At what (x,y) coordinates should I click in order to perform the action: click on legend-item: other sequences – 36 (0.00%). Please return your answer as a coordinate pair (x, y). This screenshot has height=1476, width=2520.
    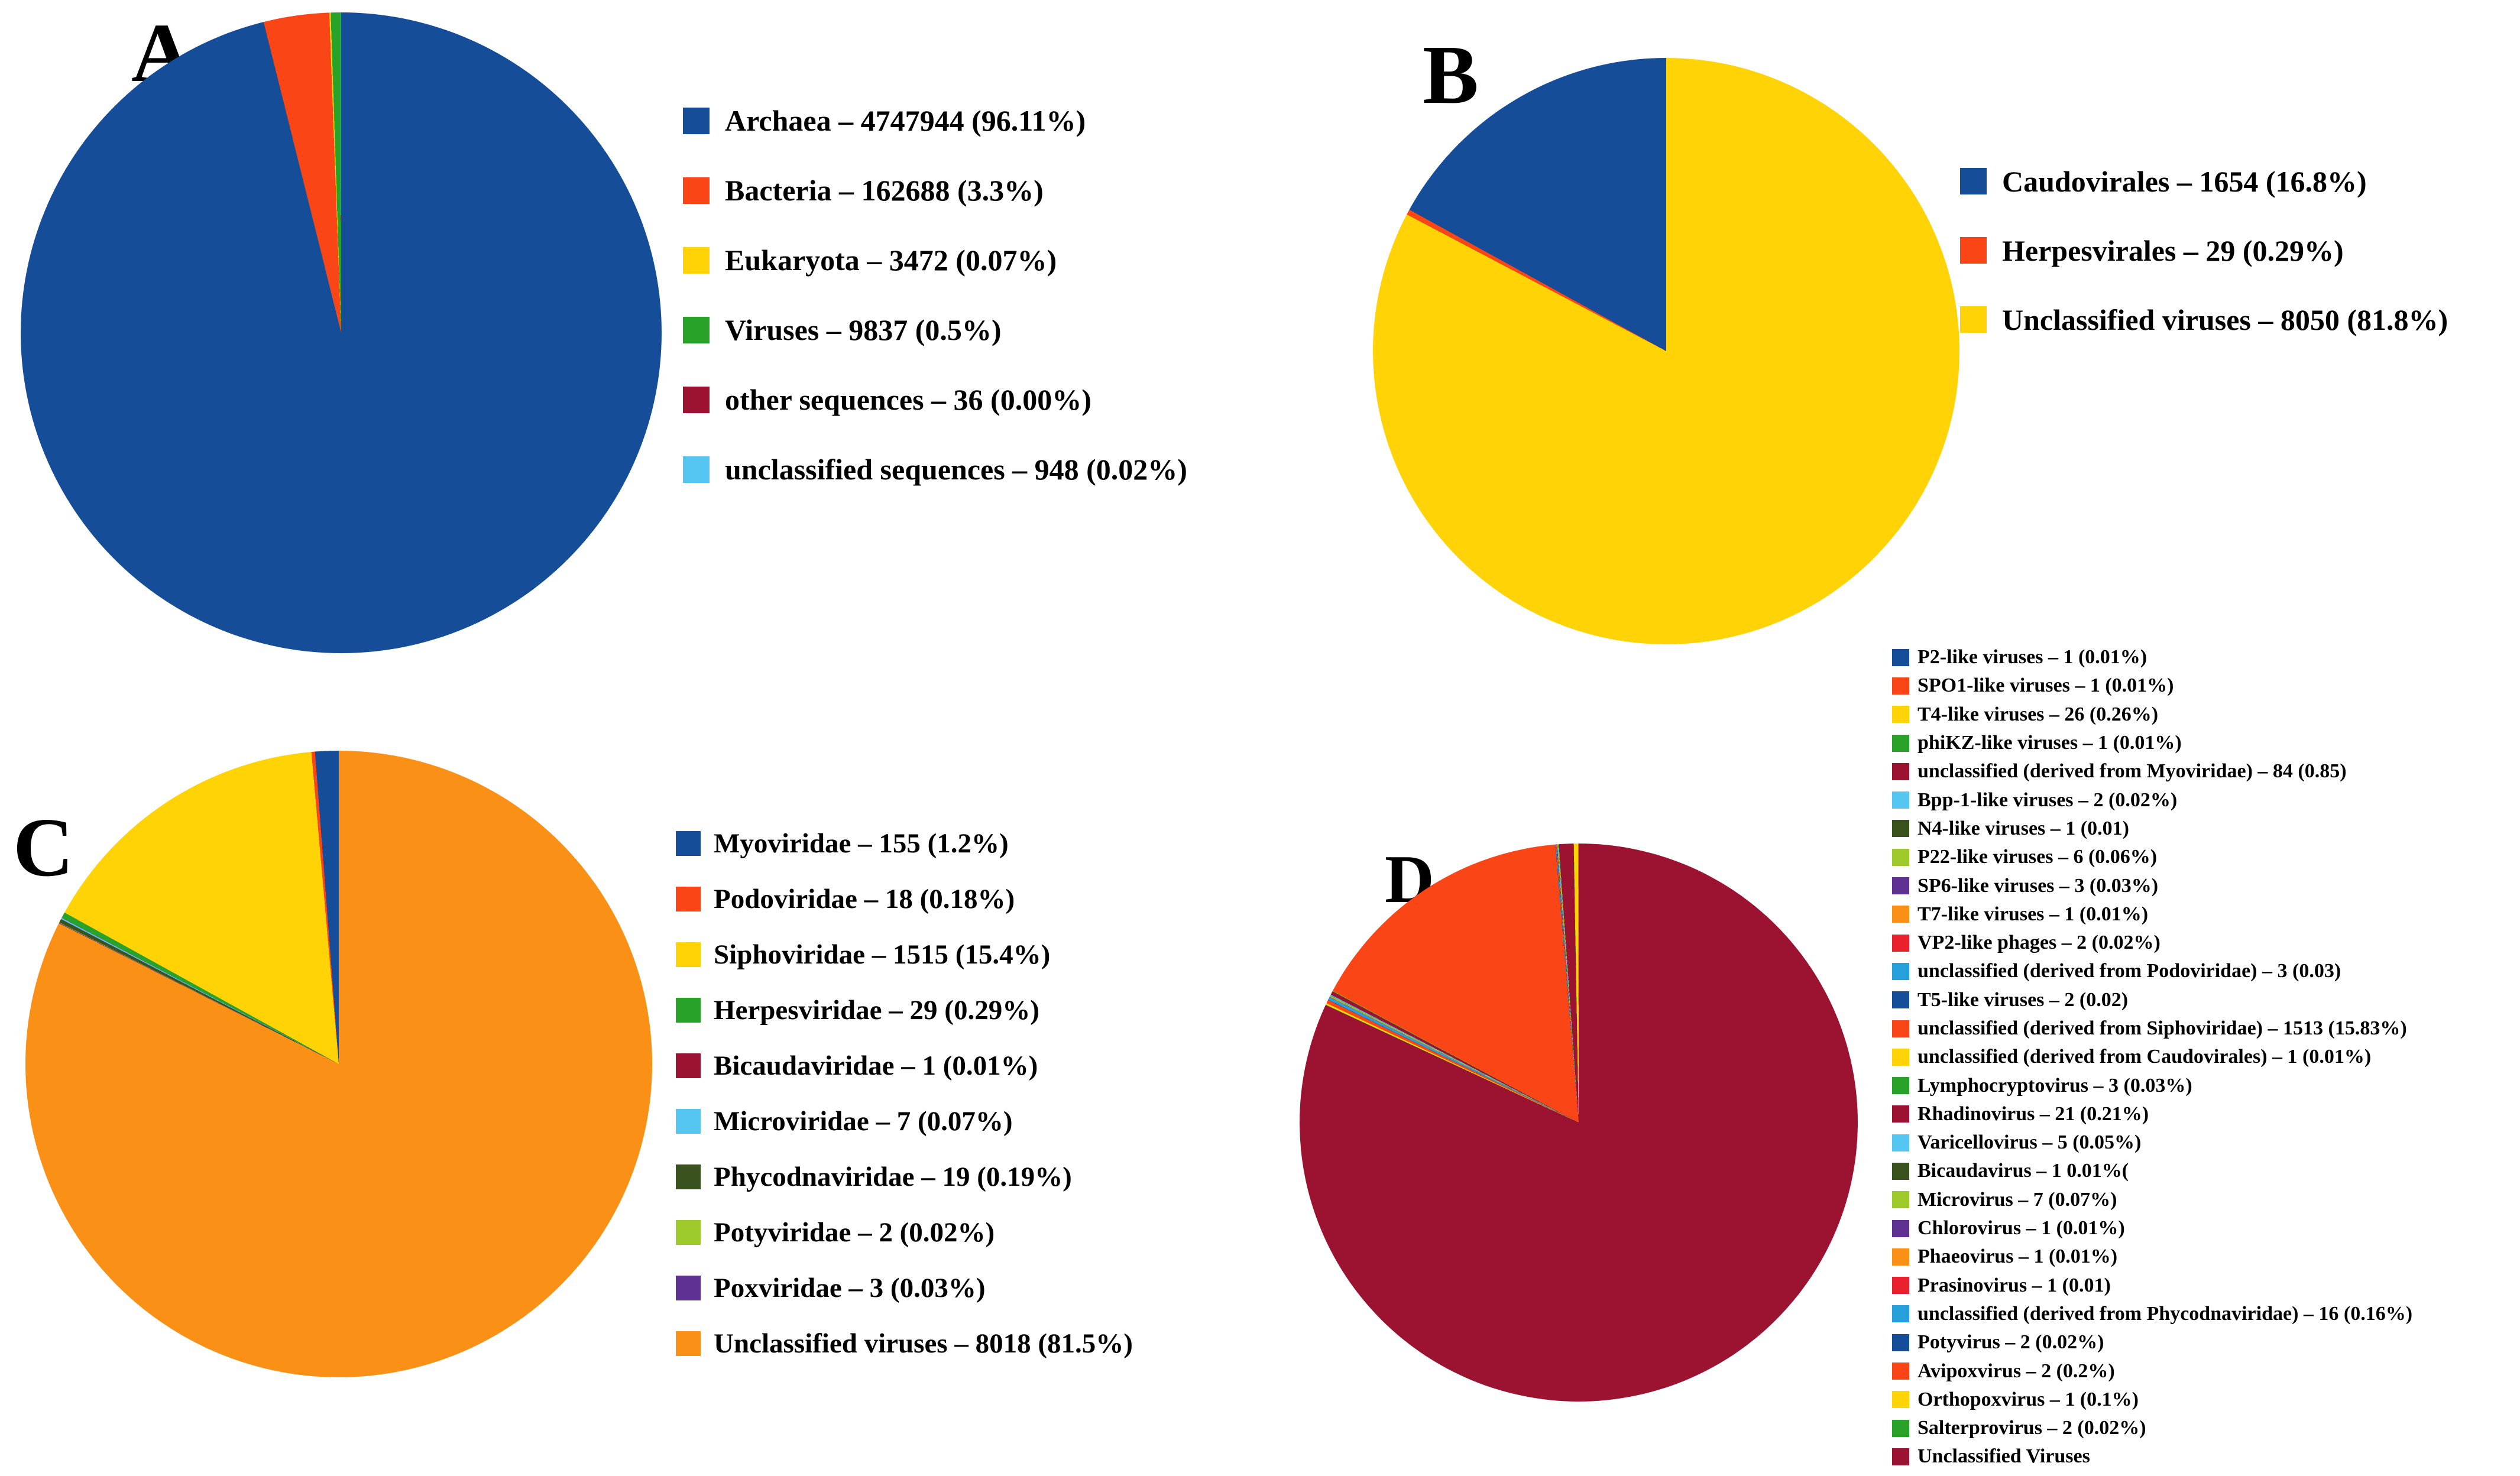
    Looking at the image, I should click on (935, 399).